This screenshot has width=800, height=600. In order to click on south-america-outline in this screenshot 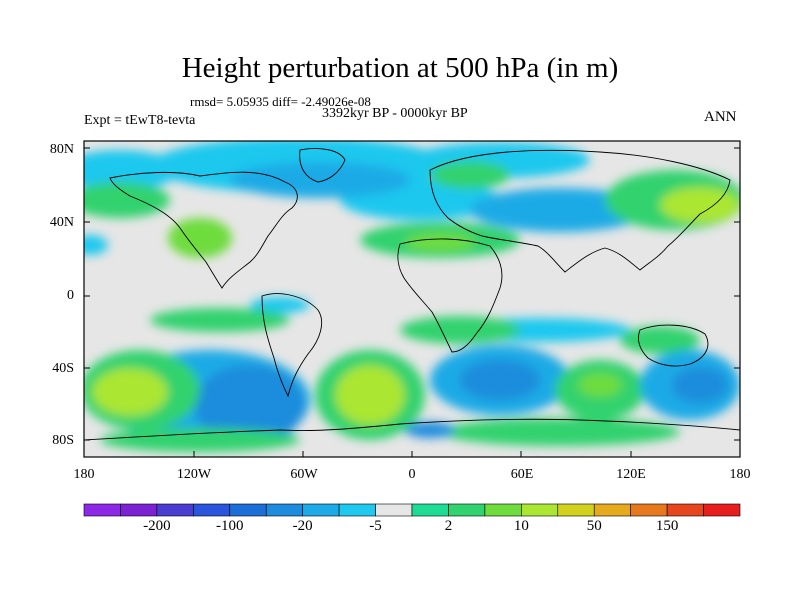, I will do `click(291, 345)`.